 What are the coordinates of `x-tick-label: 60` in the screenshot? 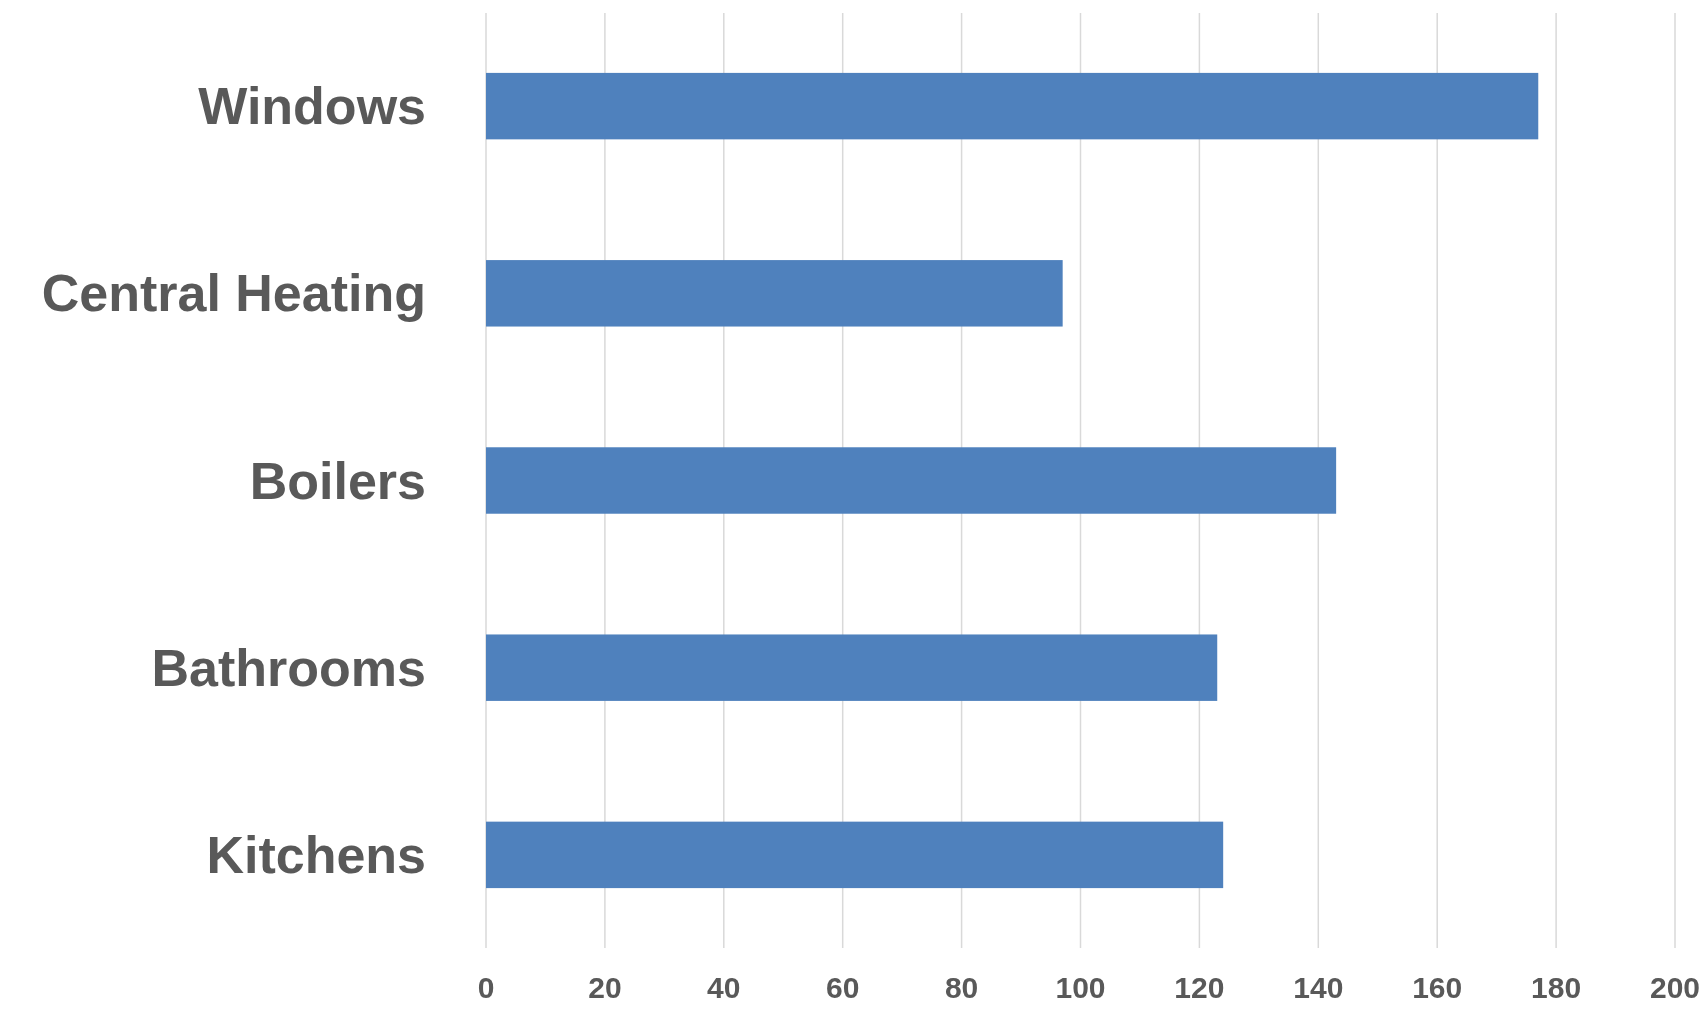 It's located at (843, 987).